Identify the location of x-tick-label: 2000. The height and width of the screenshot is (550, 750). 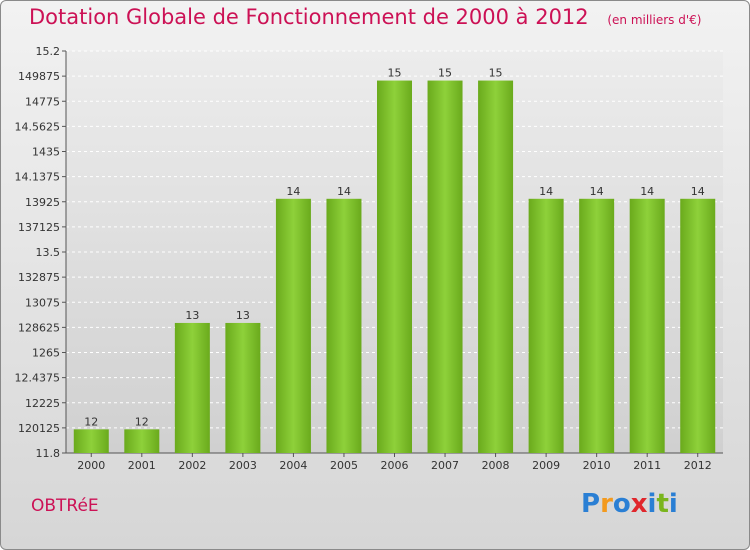
(91, 465).